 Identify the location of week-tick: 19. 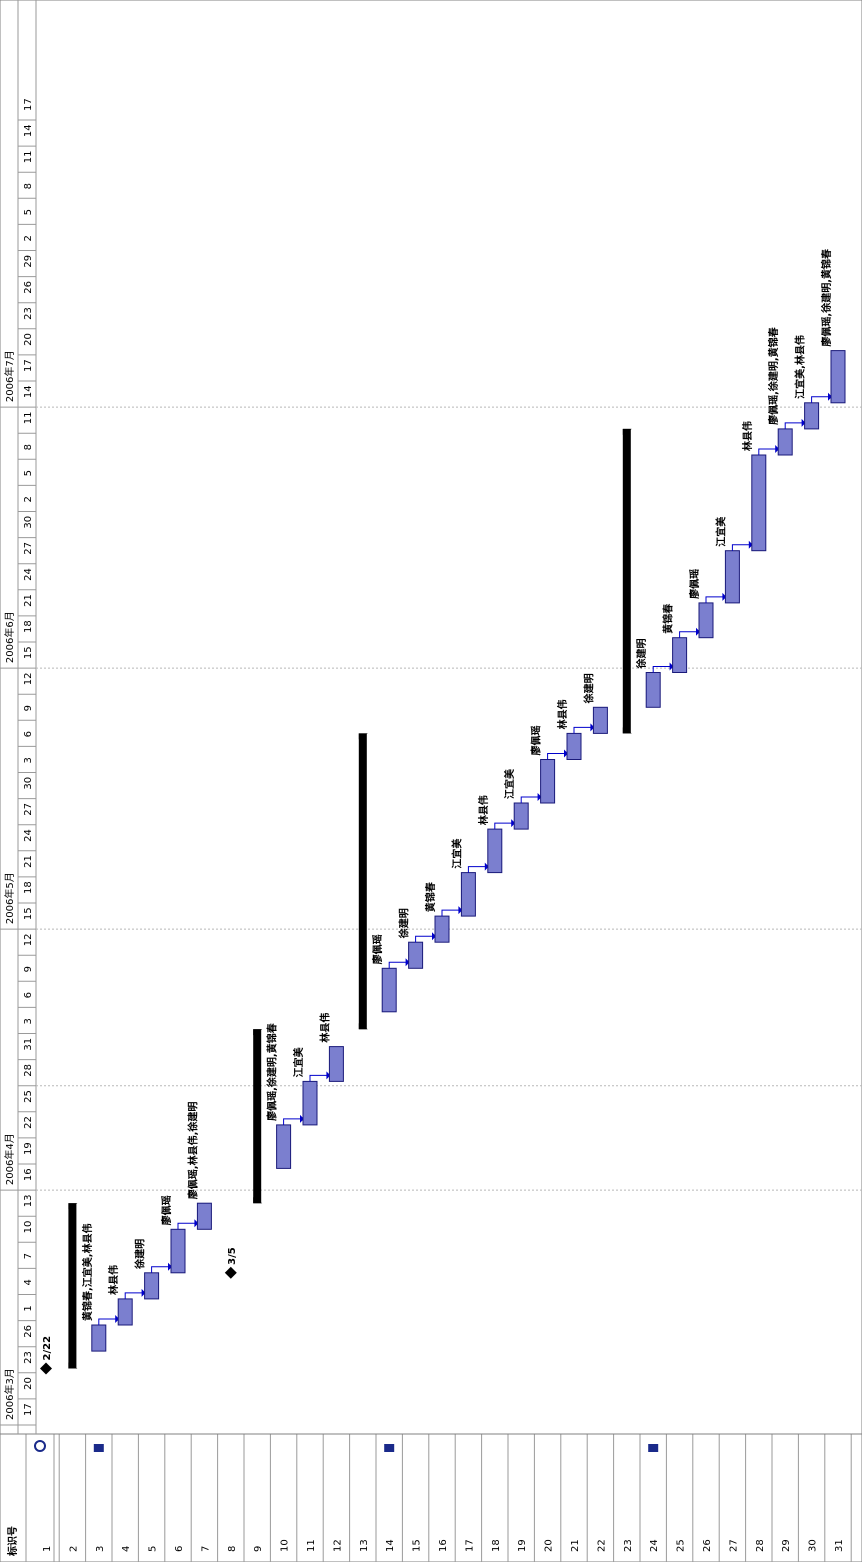
(28, 1148).